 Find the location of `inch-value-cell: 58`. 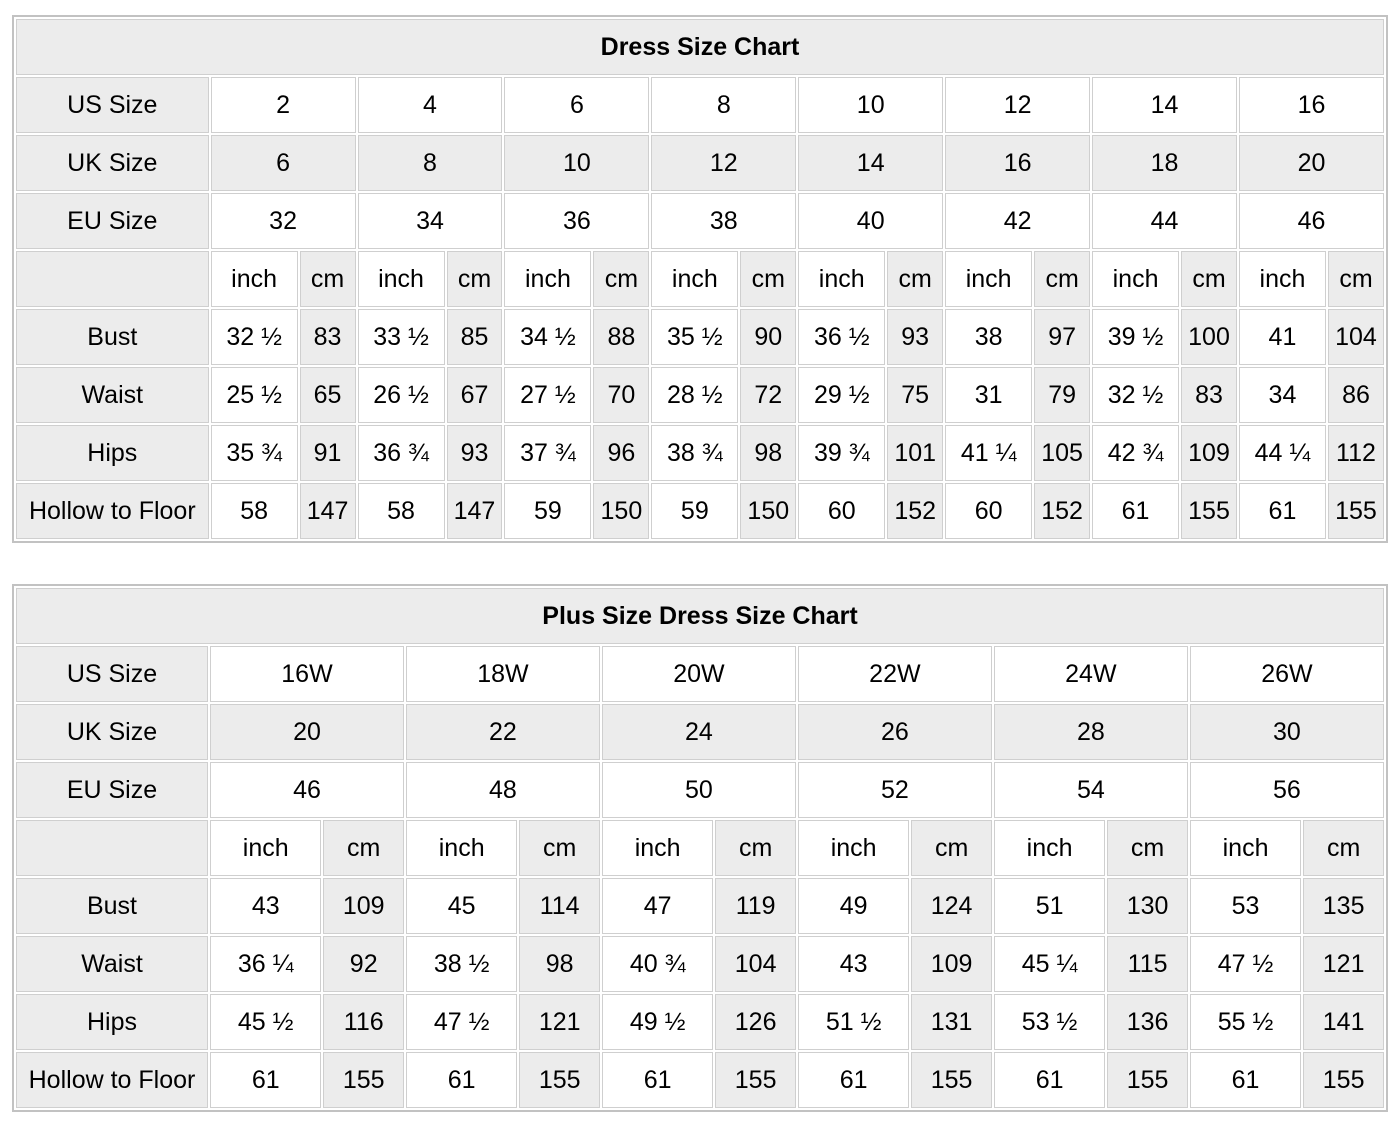

inch-value-cell: 58 is located at coordinates (401, 511).